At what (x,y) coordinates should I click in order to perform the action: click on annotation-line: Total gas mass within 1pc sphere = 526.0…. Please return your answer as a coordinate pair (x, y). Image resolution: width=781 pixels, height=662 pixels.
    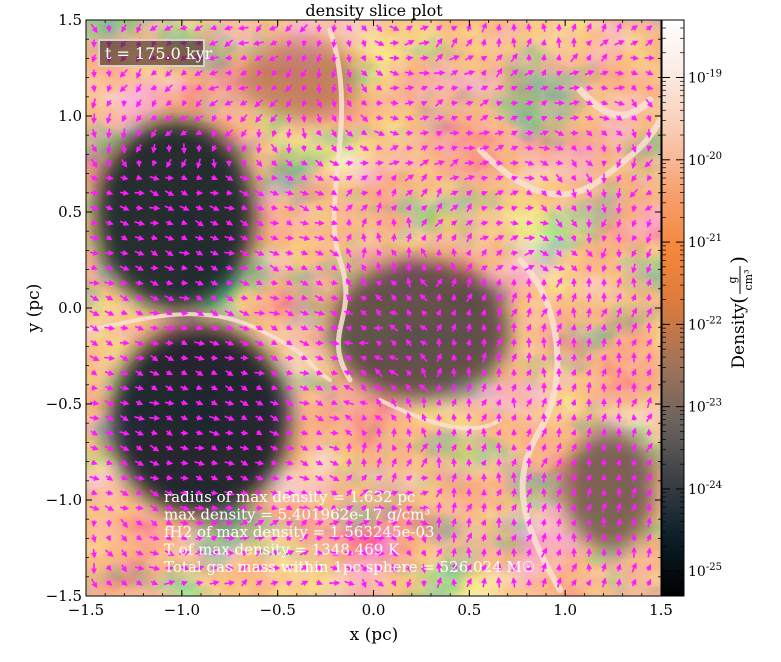
    Looking at the image, I should click on (349, 567).